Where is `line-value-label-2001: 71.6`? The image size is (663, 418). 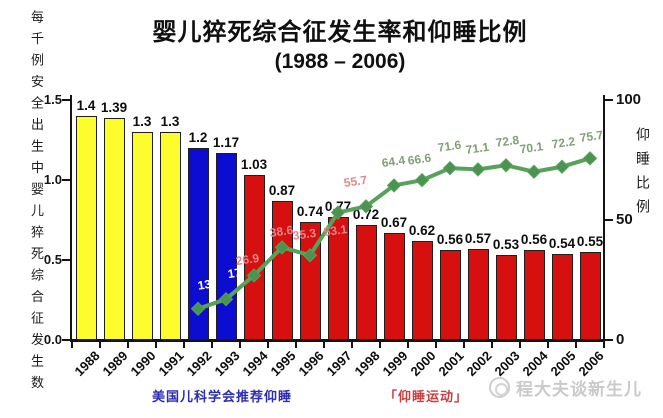
line-value-label-2001: 71.6 is located at coordinates (449, 146).